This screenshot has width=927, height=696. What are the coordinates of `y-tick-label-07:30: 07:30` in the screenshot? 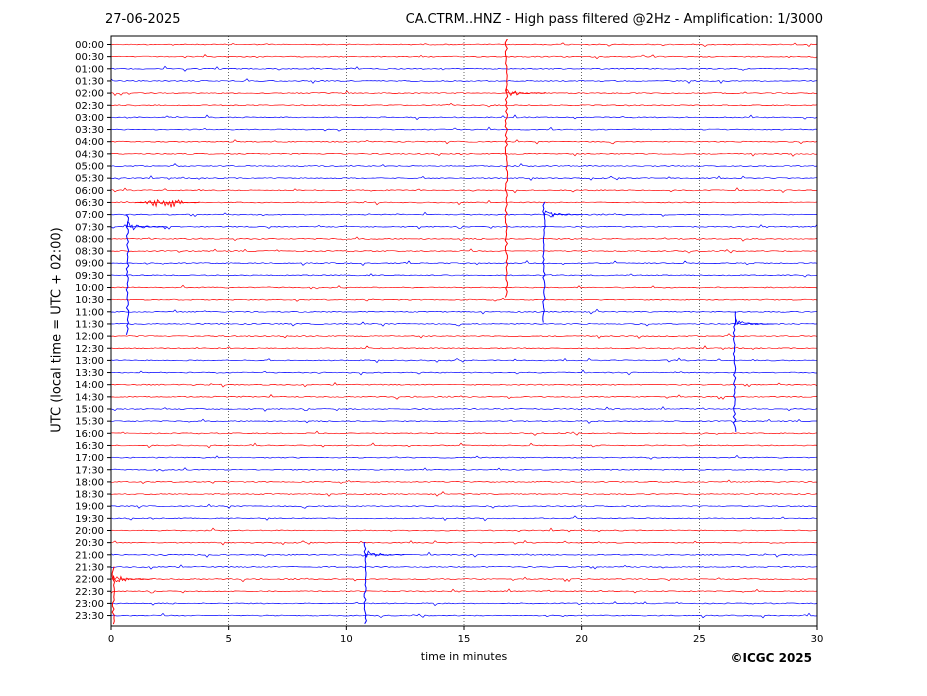 It's located at (89, 227).